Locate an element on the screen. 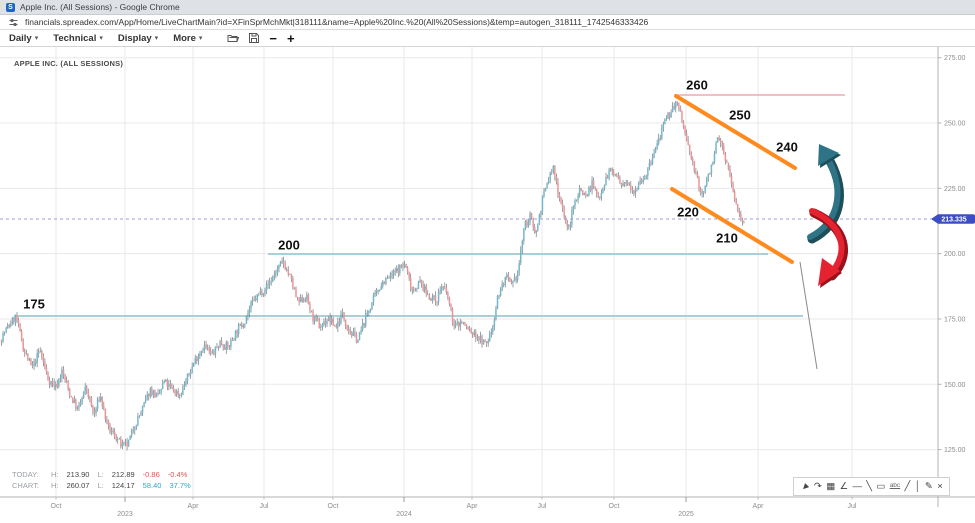 Image resolution: width=975 pixels, height=523 pixels. grid-icon: ▦ is located at coordinates (831, 486).